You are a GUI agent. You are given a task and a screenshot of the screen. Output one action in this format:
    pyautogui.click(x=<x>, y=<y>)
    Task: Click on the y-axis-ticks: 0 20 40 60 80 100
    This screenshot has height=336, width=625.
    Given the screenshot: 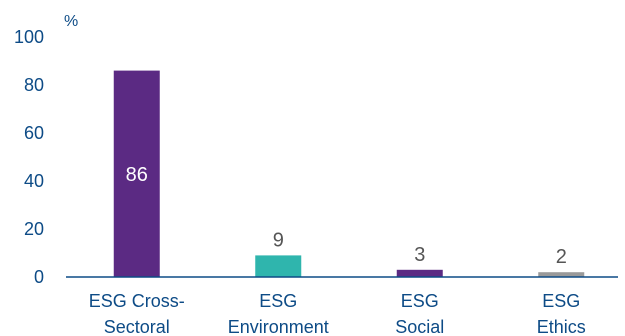 What is the action you would take?
    pyautogui.click(x=29, y=157)
    